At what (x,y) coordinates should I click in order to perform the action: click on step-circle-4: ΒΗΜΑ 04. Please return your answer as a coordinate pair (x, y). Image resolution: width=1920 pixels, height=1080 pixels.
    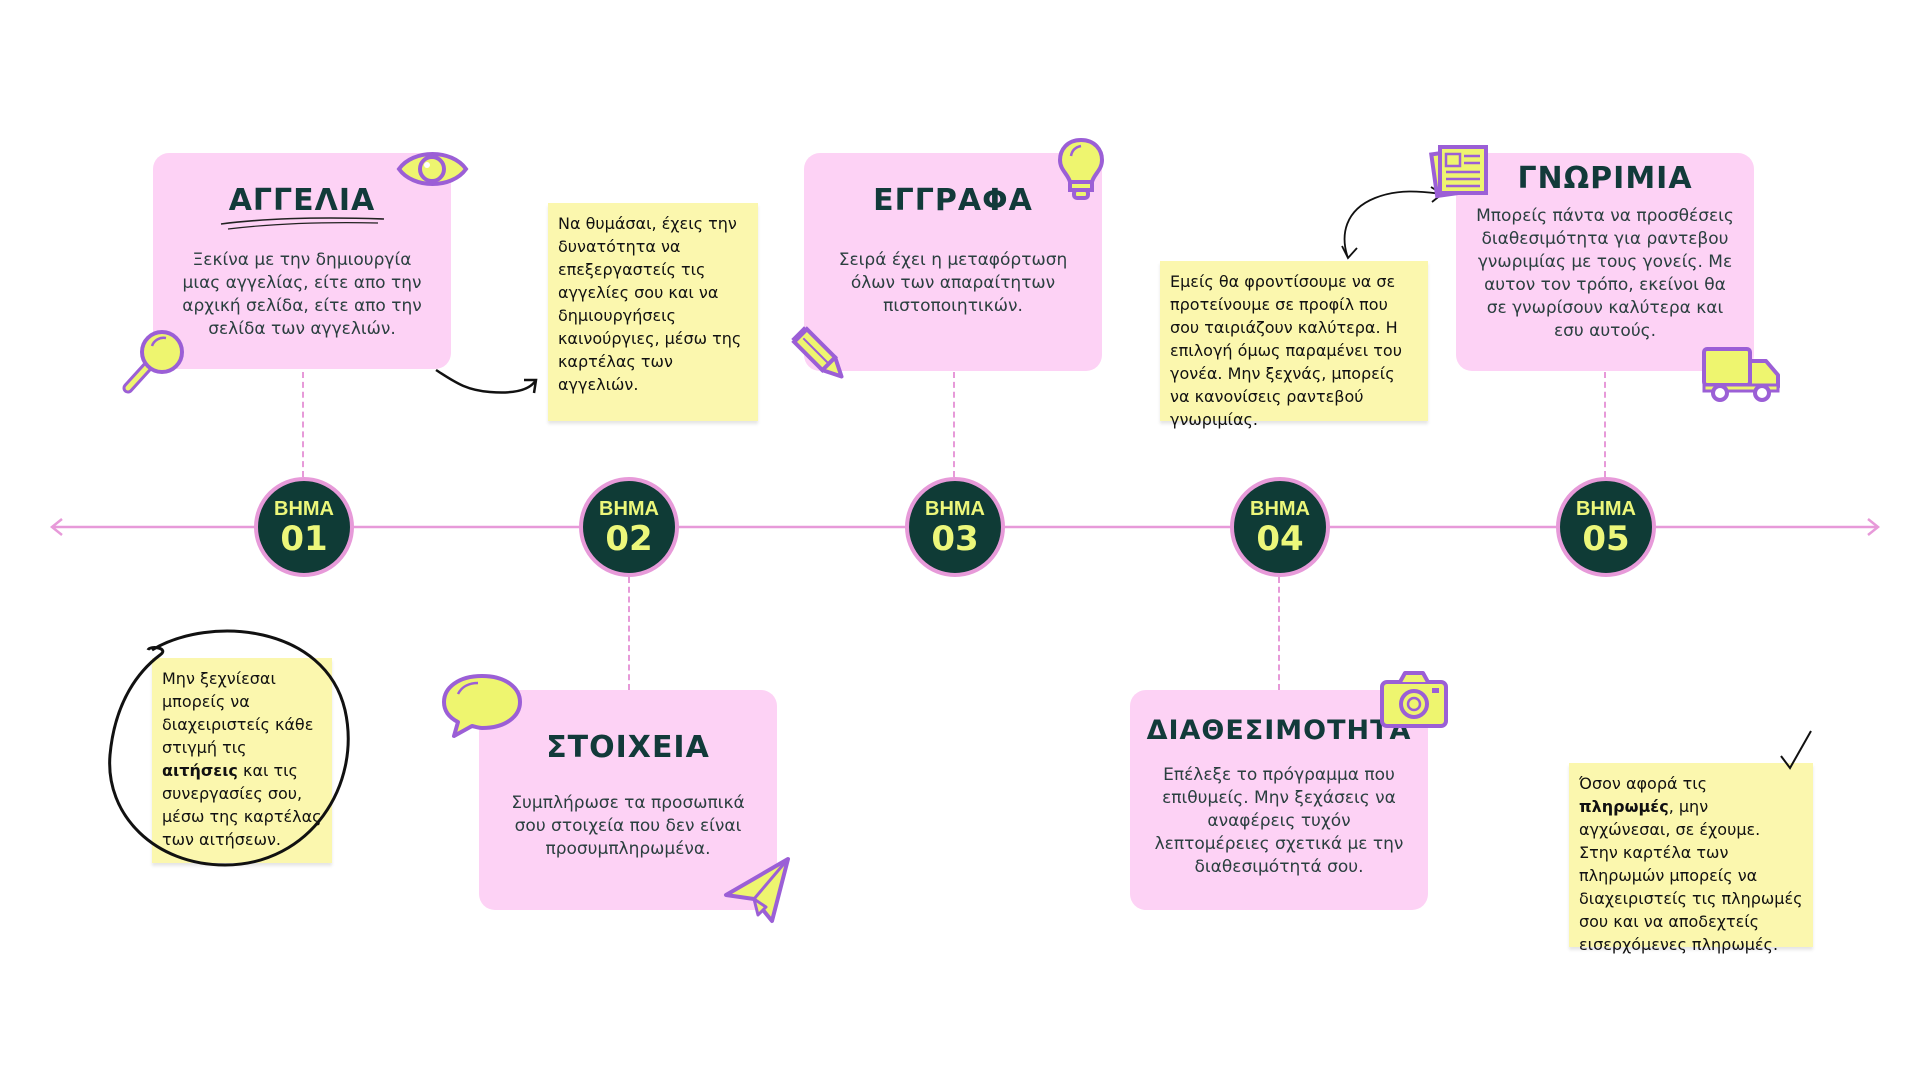
    Looking at the image, I should click on (1280, 527).